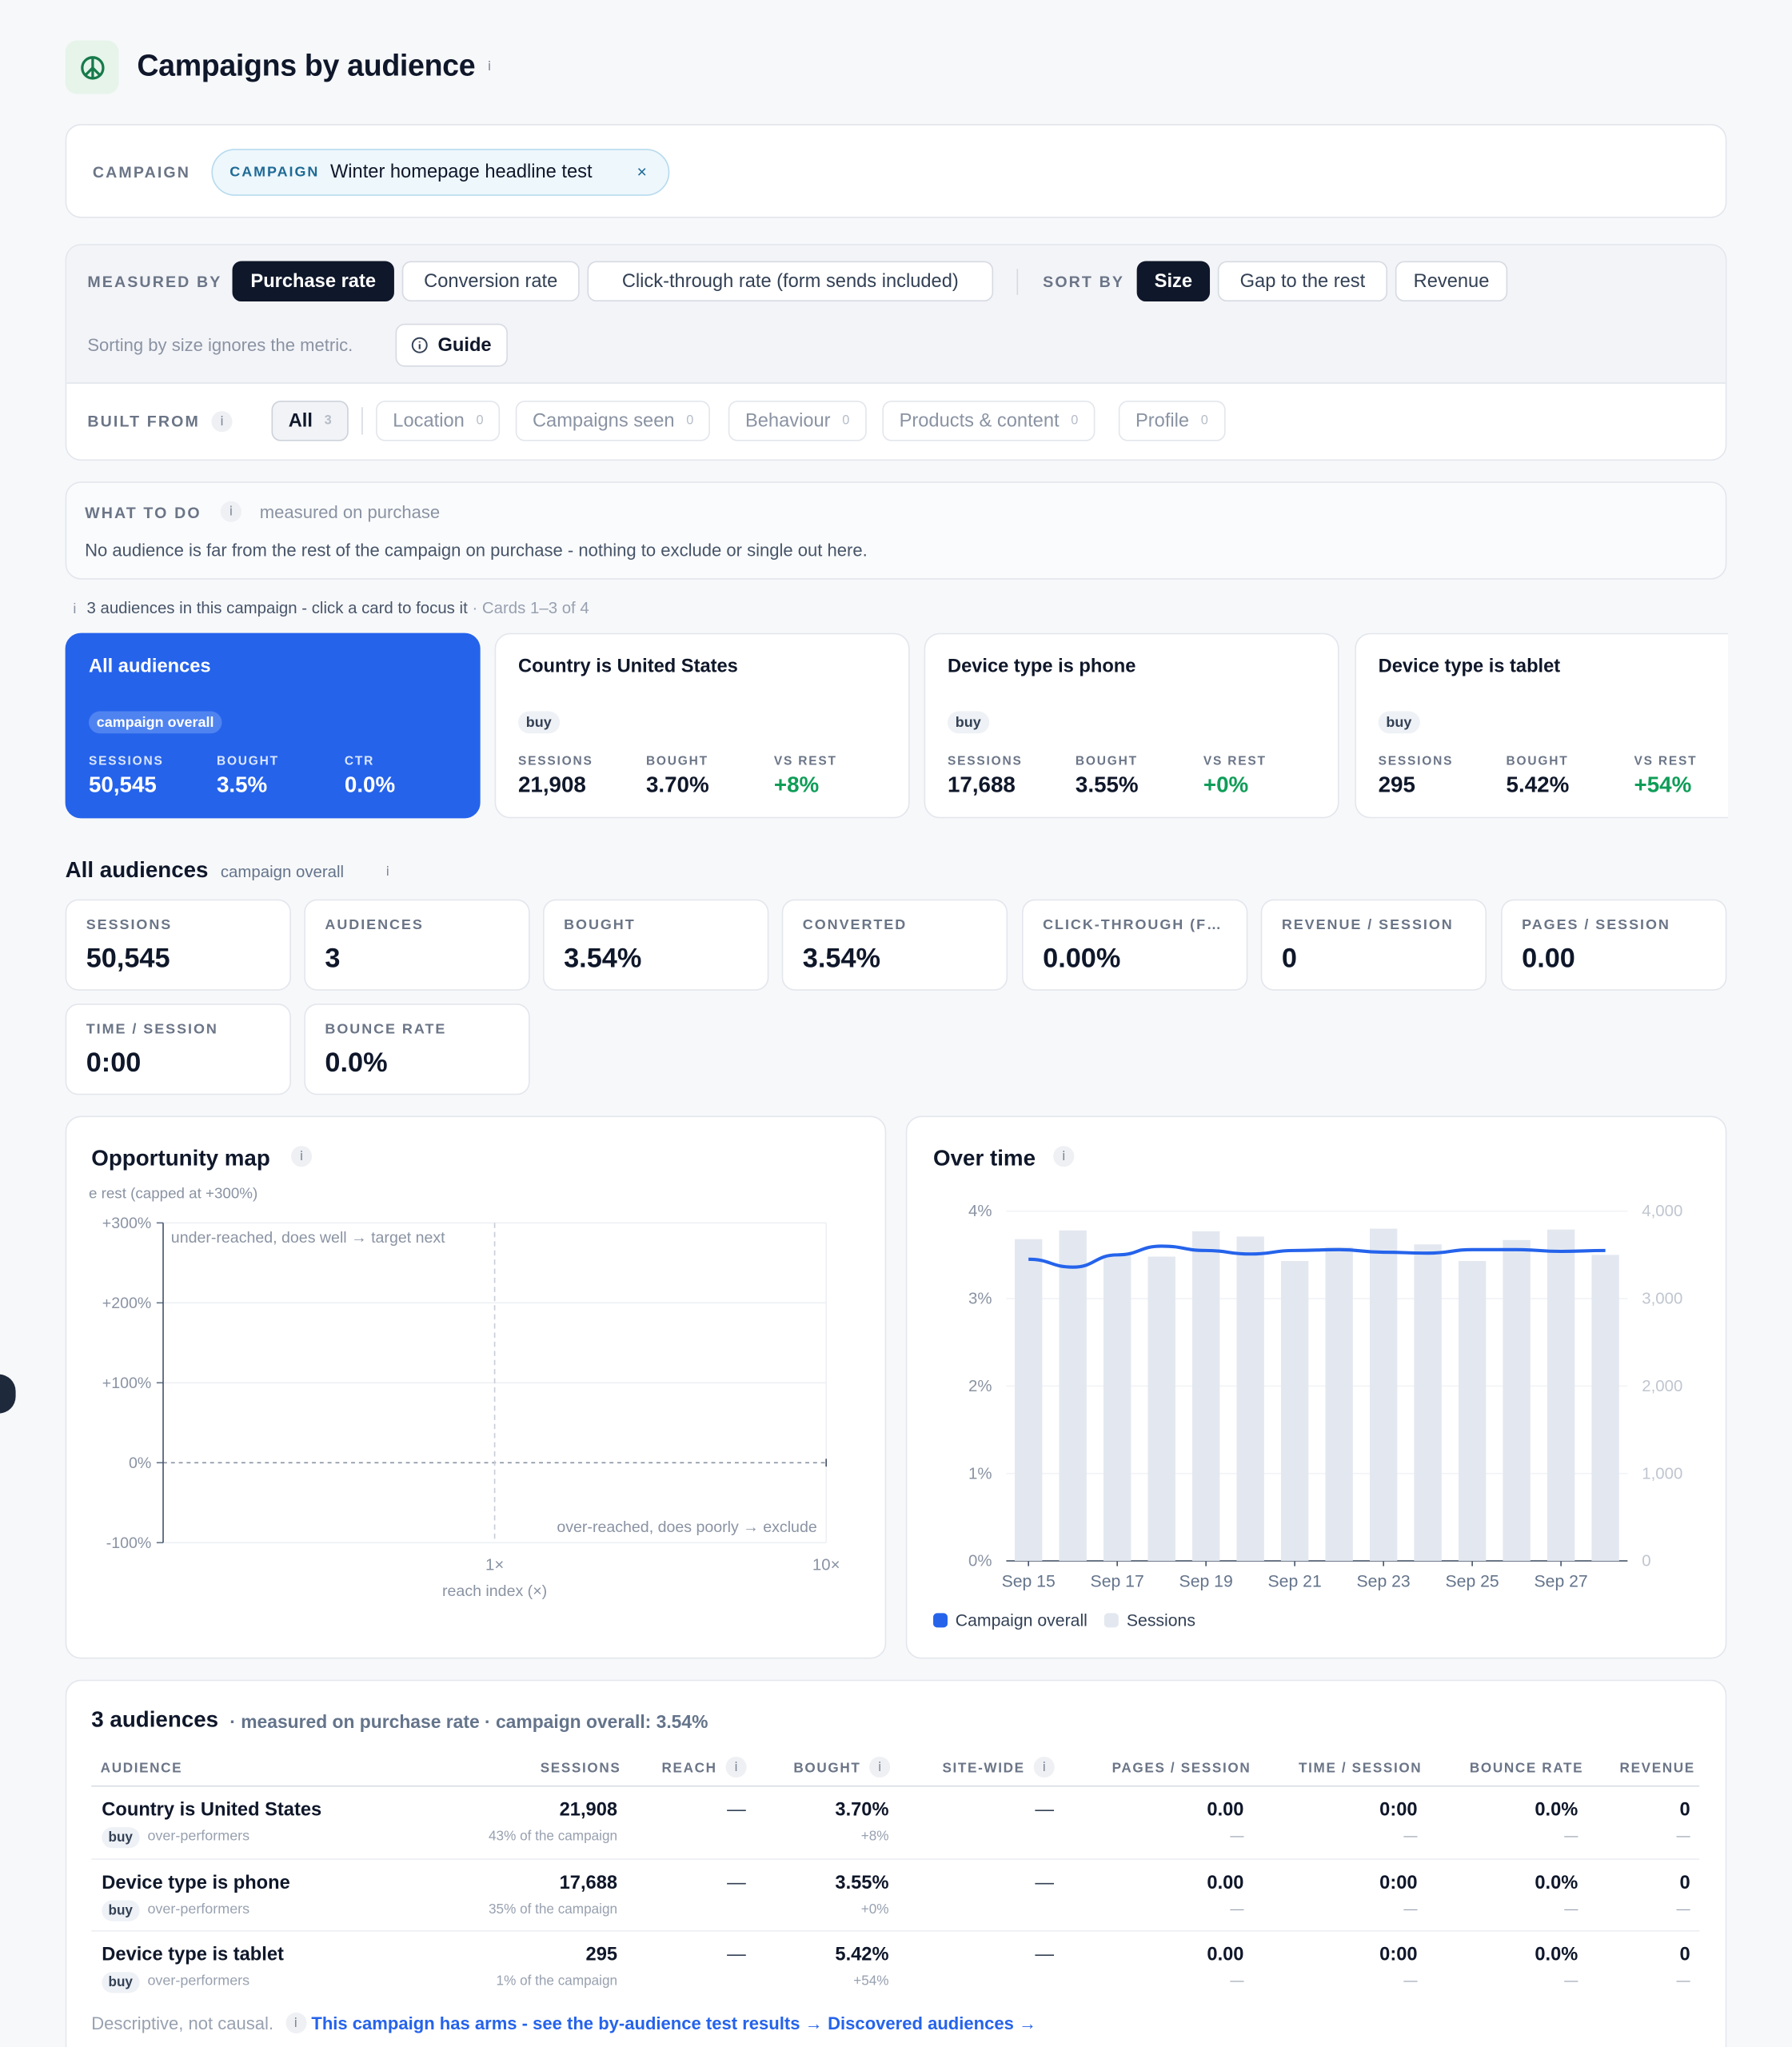 The image size is (1792, 2047). I want to click on title-info-icon: i, so click(490, 66).